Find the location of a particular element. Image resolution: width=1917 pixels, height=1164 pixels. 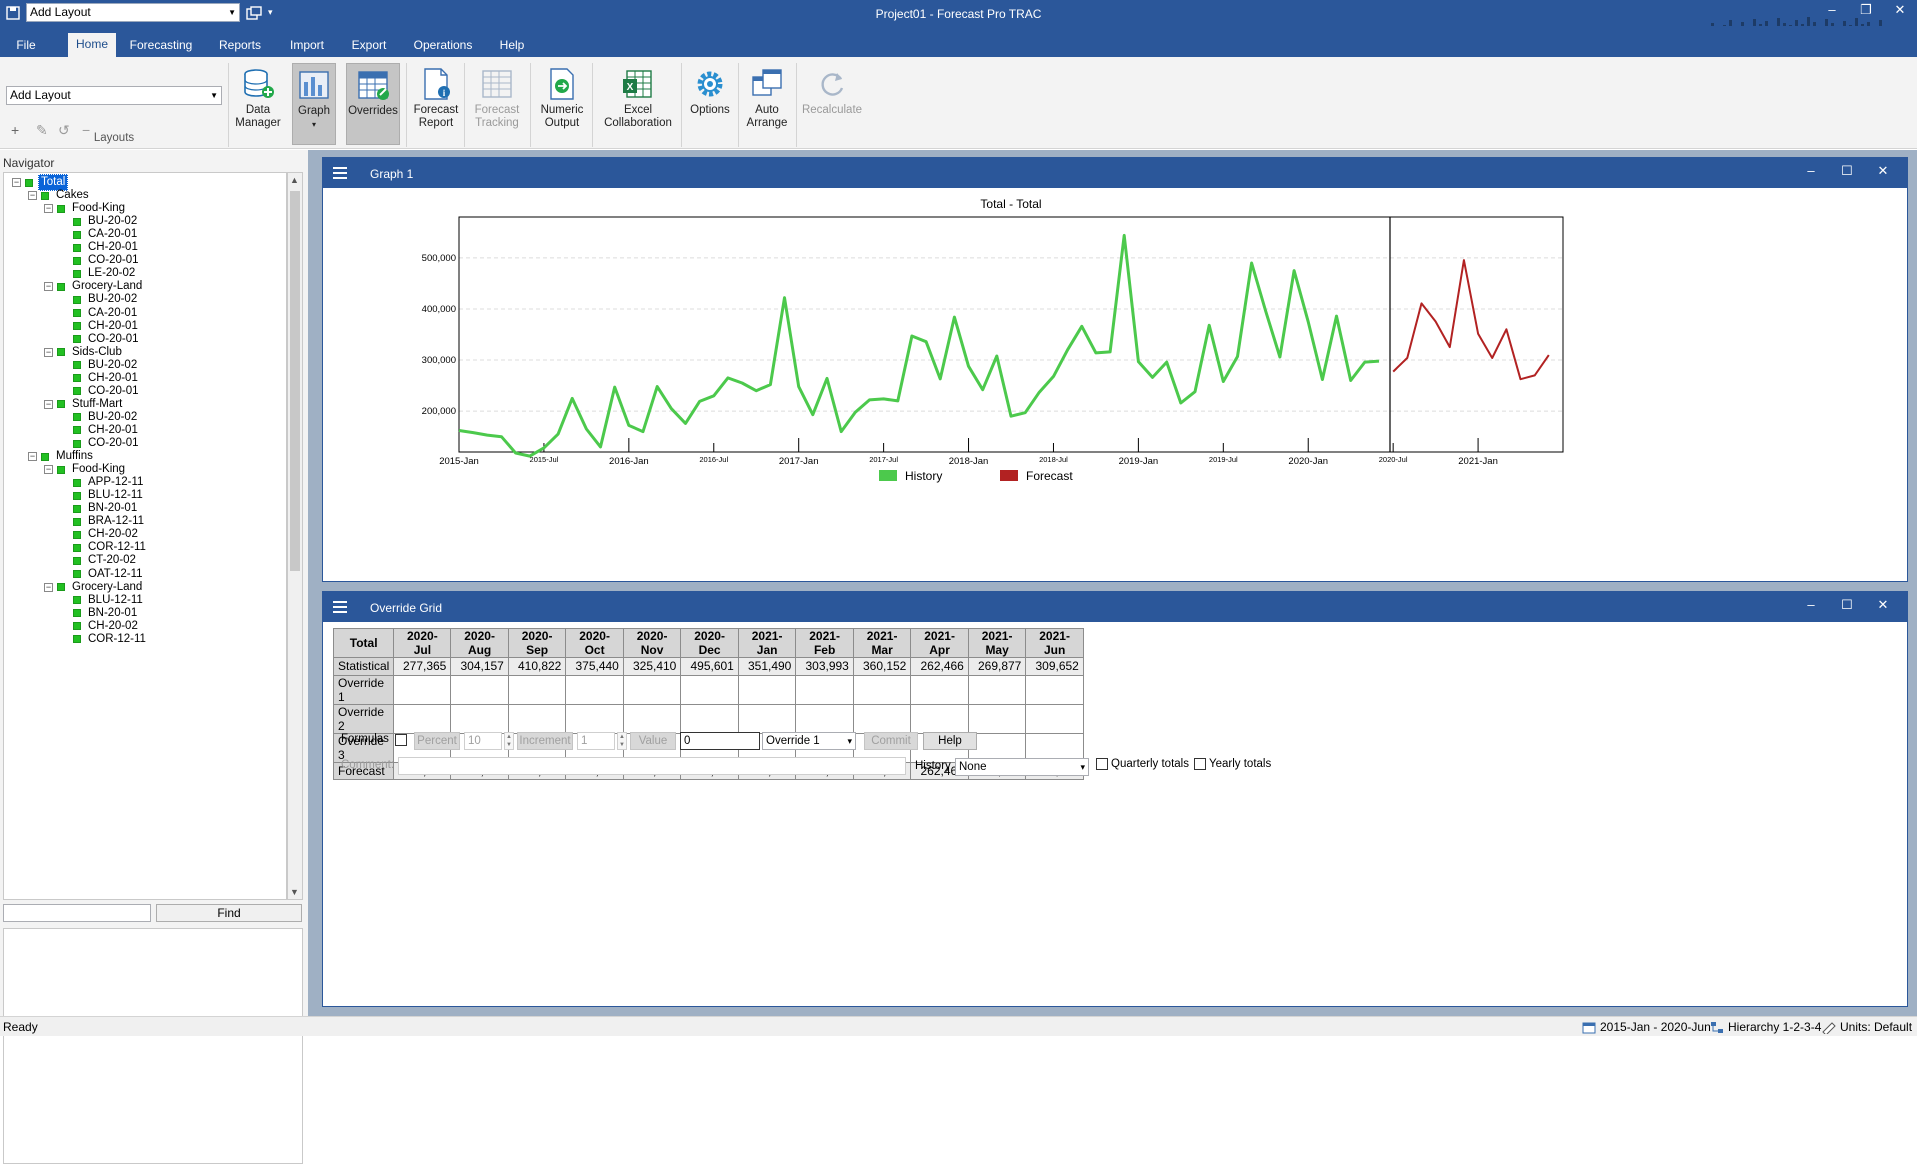

data-manager-button: Data Manager is located at coordinates (258, 104).